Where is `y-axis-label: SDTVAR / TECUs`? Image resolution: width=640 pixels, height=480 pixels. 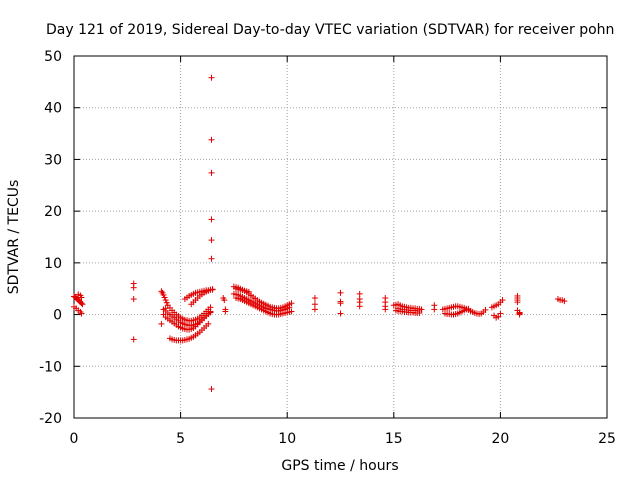 y-axis-label: SDTVAR / TECUs is located at coordinates (14, 237).